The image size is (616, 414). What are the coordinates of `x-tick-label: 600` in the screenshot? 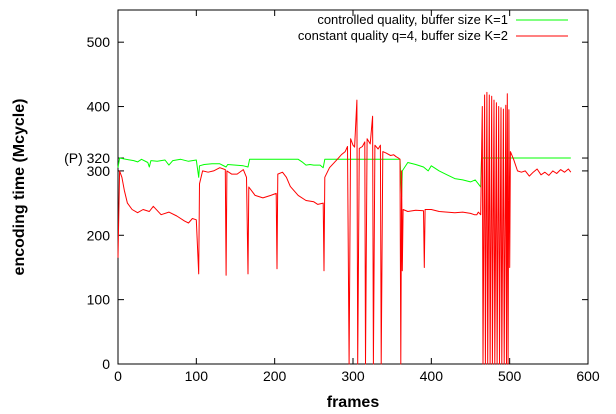 It's located at (588, 376).